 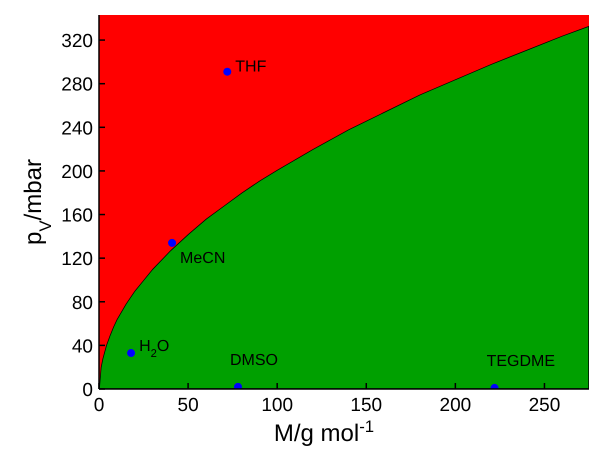 What do you see at coordinates (77, 216) in the screenshot?
I see `y-tick-label: 160` at bounding box center [77, 216].